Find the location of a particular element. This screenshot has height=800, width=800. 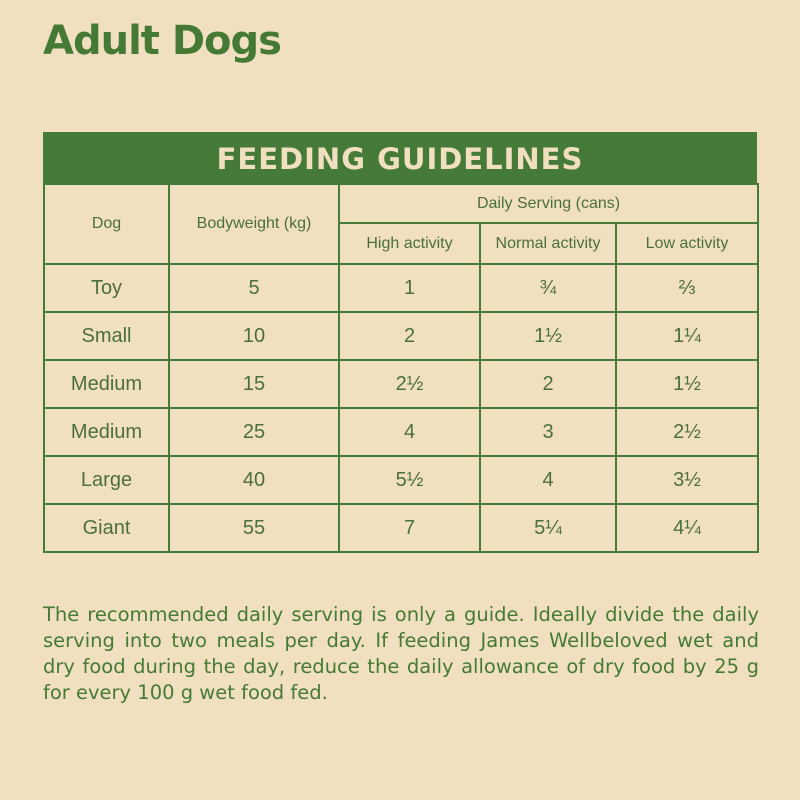

cell-high-activity: 4 is located at coordinates (409, 432).